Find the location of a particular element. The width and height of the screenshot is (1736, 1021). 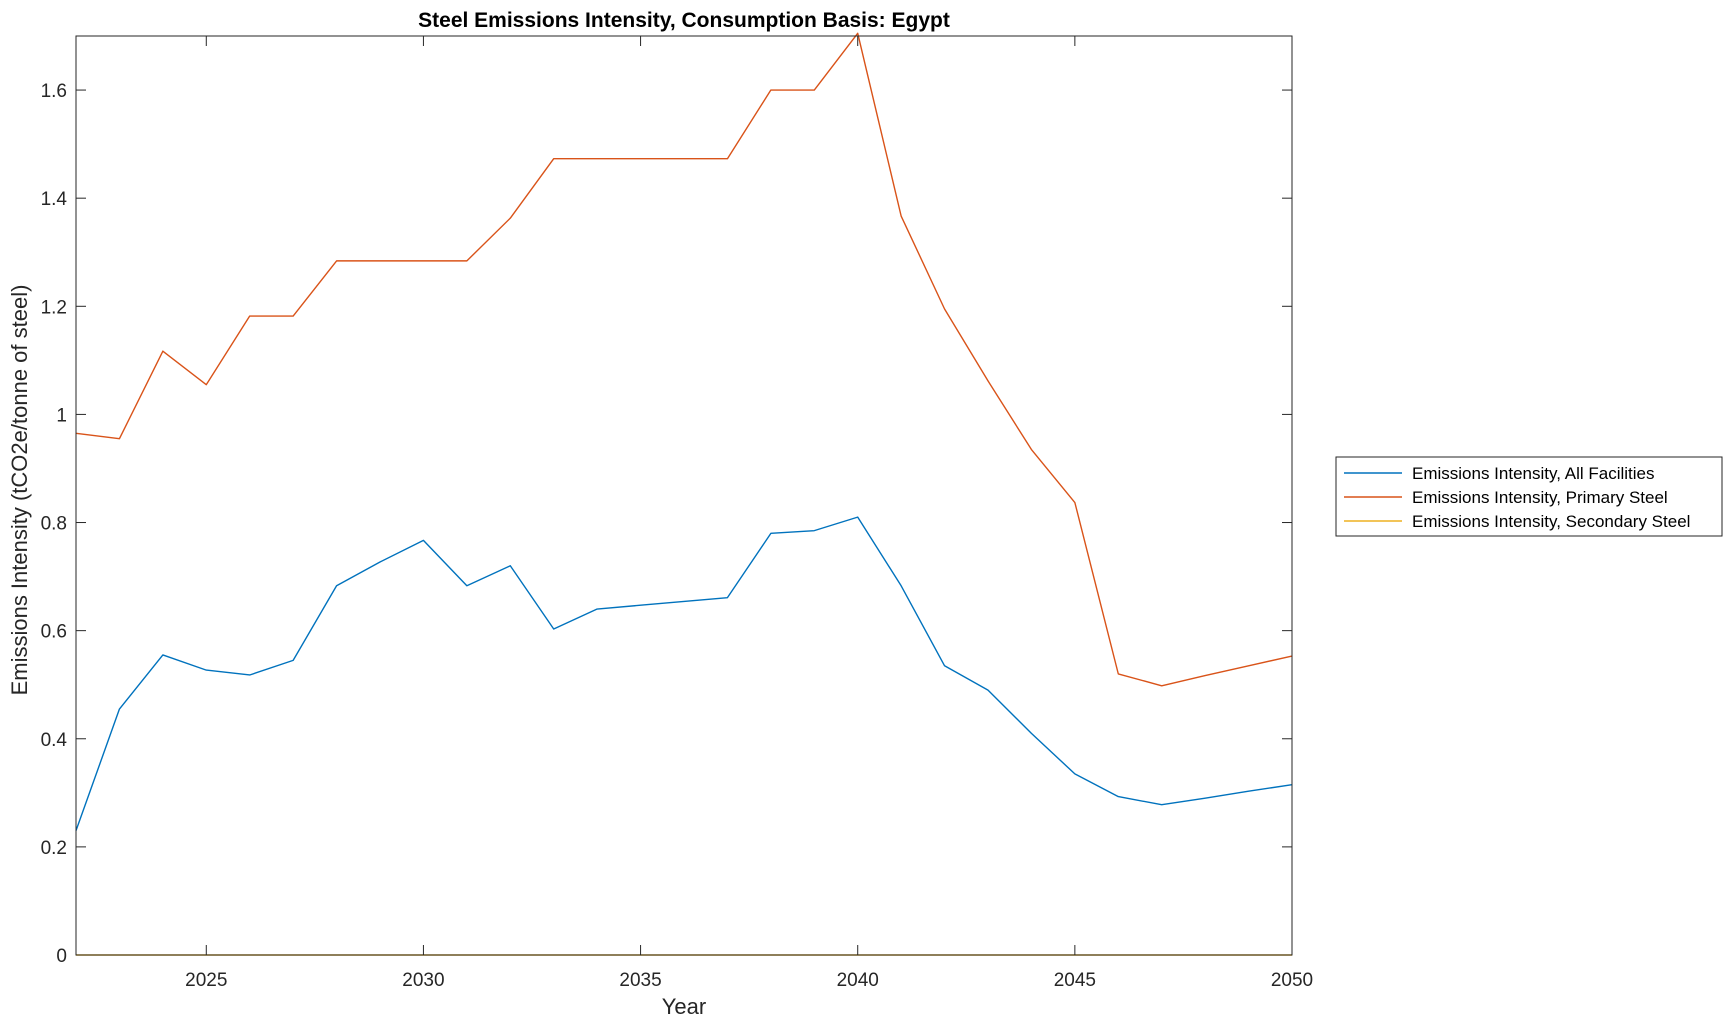

y-tick-label: 1.6 is located at coordinates (54, 91).